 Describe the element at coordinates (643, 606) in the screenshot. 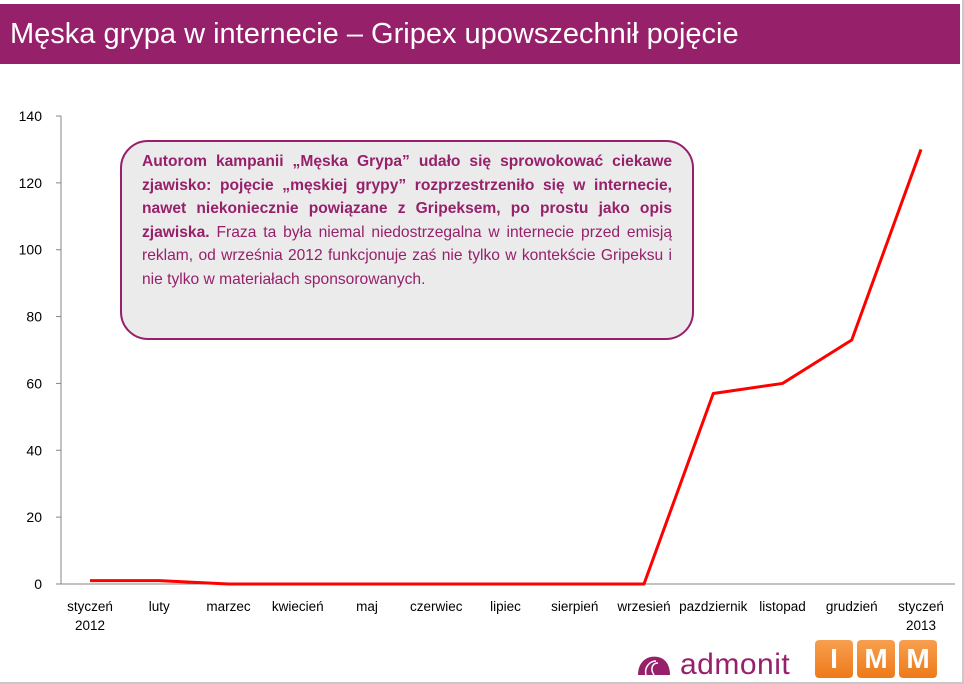

I see `x-tick-label: wrzesień` at that location.